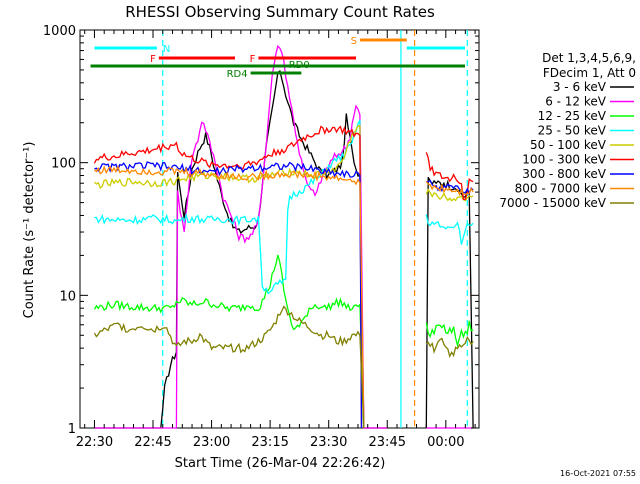 The image size is (640, 484). I want to click on detector-info: Det 1,3,4,5,6,9,, so click(589, 58).